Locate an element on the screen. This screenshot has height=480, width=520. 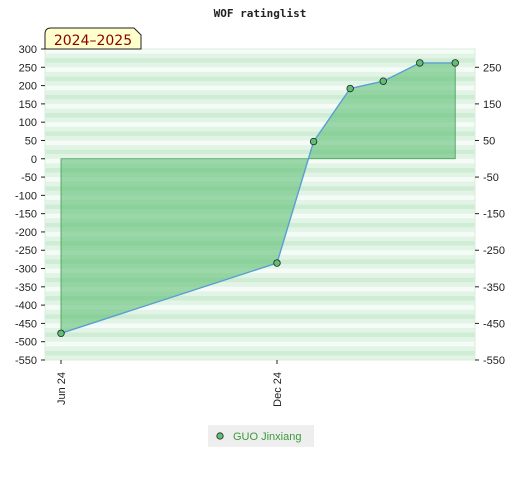
y-tick-label: -400 is located at coordinates (26, 306).